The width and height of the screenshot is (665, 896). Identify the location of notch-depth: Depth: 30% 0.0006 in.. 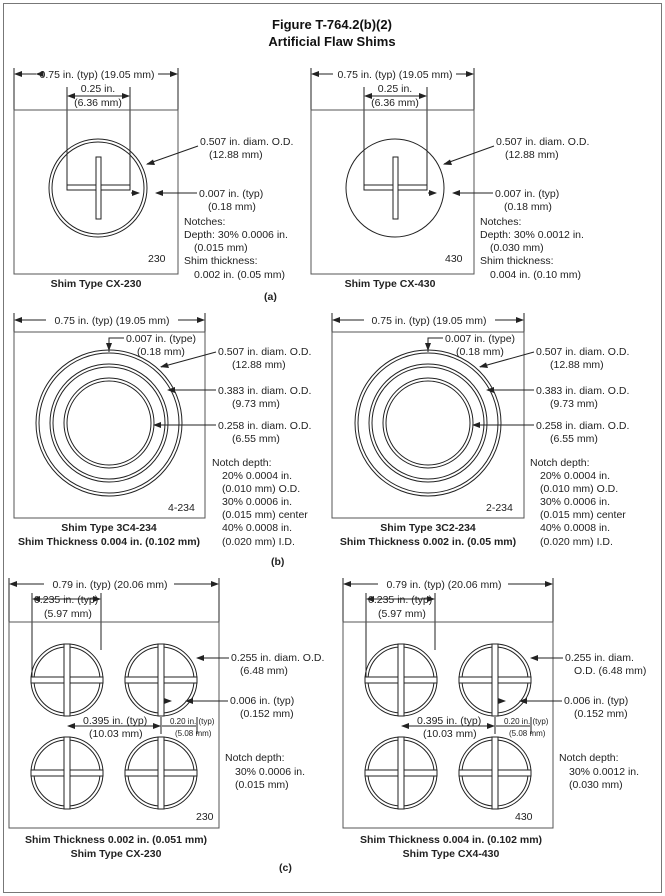
(236, 235).